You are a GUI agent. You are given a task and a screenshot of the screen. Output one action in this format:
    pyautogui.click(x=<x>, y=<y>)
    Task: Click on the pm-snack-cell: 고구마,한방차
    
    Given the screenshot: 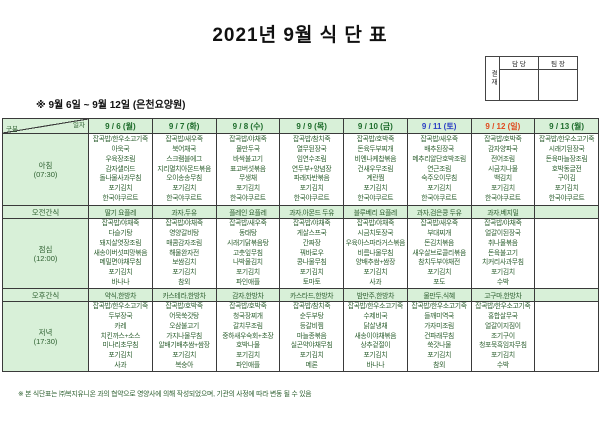 What is the action you would take?
    pyautogui.click(x=503, y=295)
    